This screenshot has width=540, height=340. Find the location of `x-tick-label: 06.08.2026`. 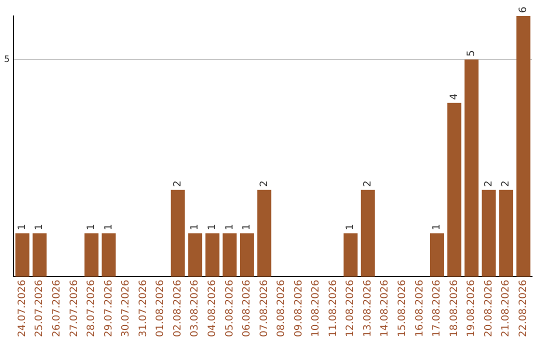

x-tick-label: 06.08.2026 is located at coordinates (247, 309).